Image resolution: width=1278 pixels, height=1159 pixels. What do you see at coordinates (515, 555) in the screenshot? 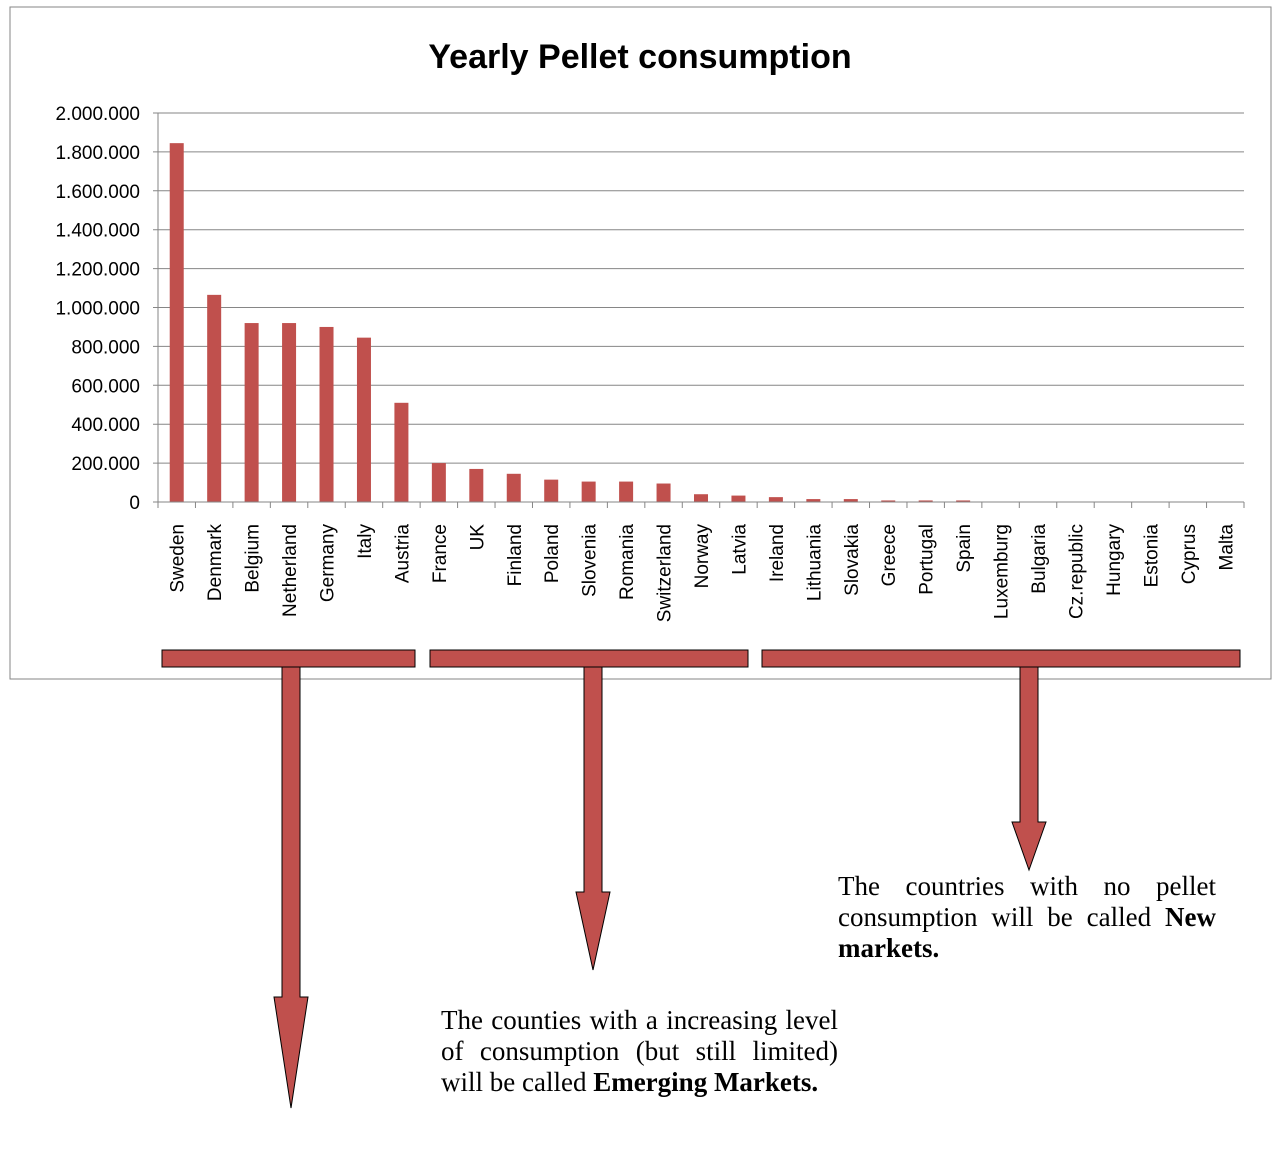
I see `x-tick-label: Finland` at bounding box center [515, 555].